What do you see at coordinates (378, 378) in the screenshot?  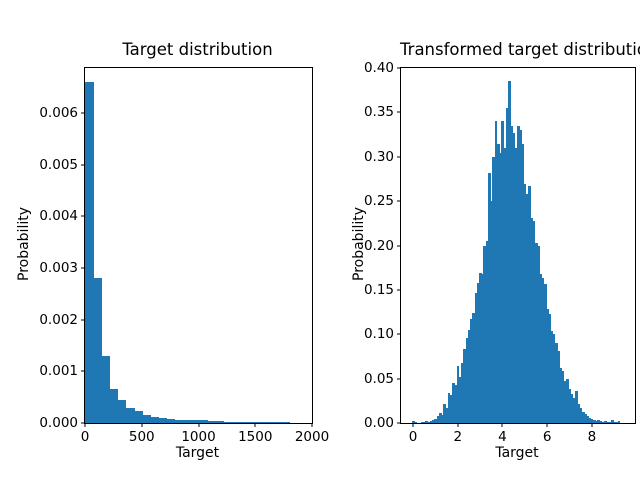 I see `y-axis-tick-label: 0.05` at bounding box center [378, 378].